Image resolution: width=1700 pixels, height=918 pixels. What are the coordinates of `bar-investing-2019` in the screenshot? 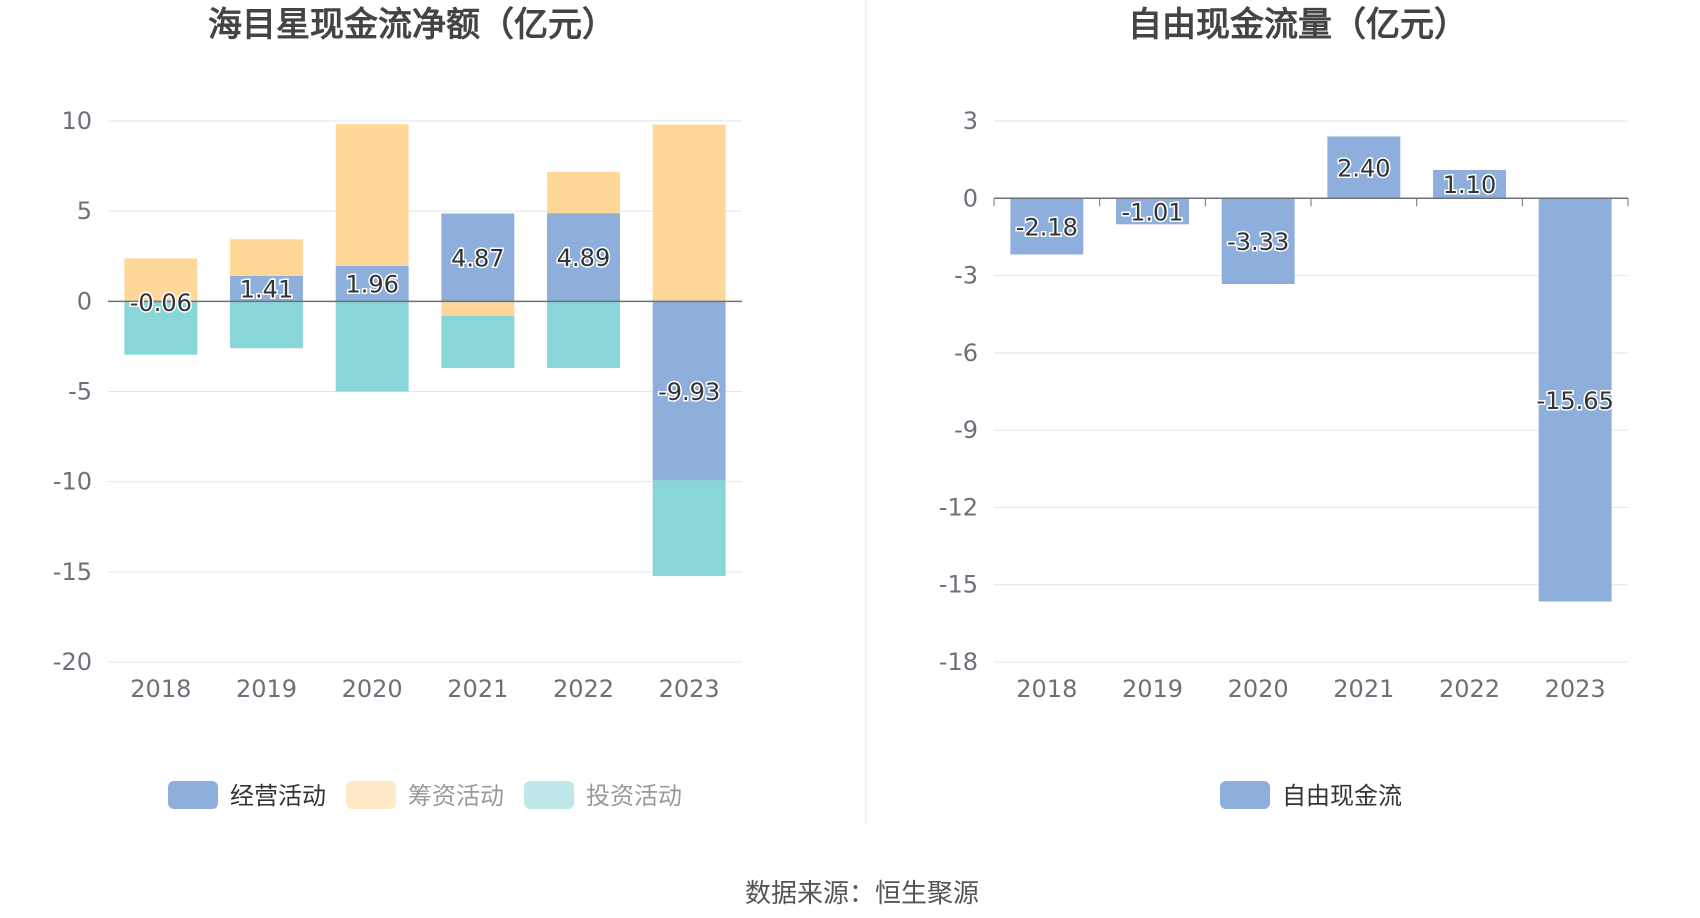 It's located at (266, 325).